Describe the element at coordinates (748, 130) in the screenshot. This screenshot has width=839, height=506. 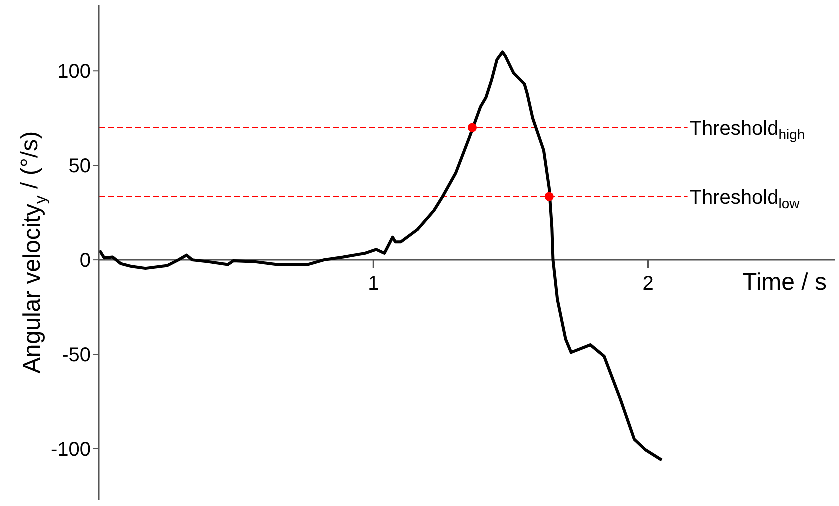
I see `ref-line-label: Threshold$_{high}$` at that location.